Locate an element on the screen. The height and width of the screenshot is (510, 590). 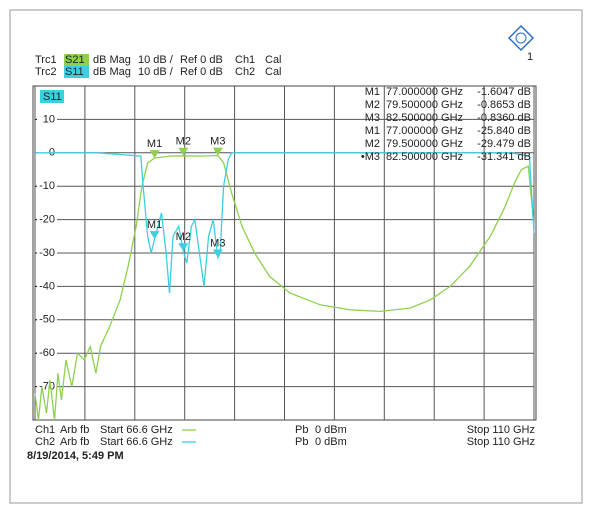
trace-label: S11 is located at coordinates (52, 97).